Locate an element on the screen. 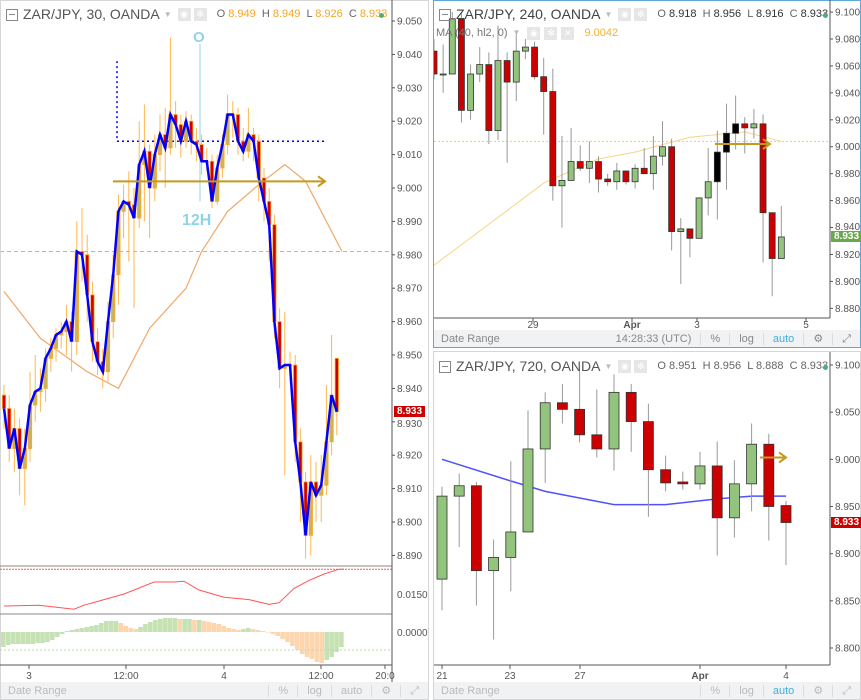 Image resolution: width=861 pixels, height=700 pixels. high-label: H is located at coordinates (706, 14).